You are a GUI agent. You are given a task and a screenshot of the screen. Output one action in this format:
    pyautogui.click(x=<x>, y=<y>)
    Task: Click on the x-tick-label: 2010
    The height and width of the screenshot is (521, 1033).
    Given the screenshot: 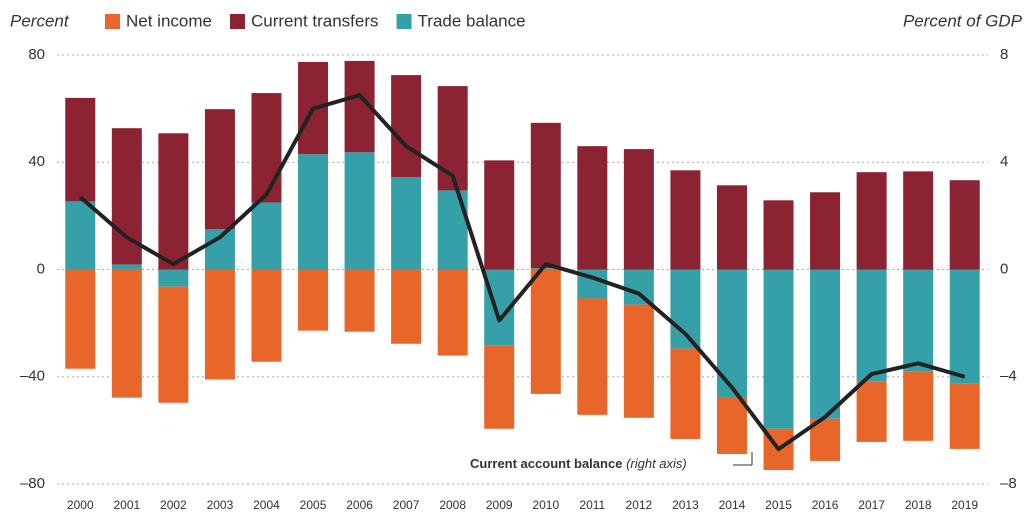 What is the action you would take?
    pyautogui.click(x=545, y=505)
    